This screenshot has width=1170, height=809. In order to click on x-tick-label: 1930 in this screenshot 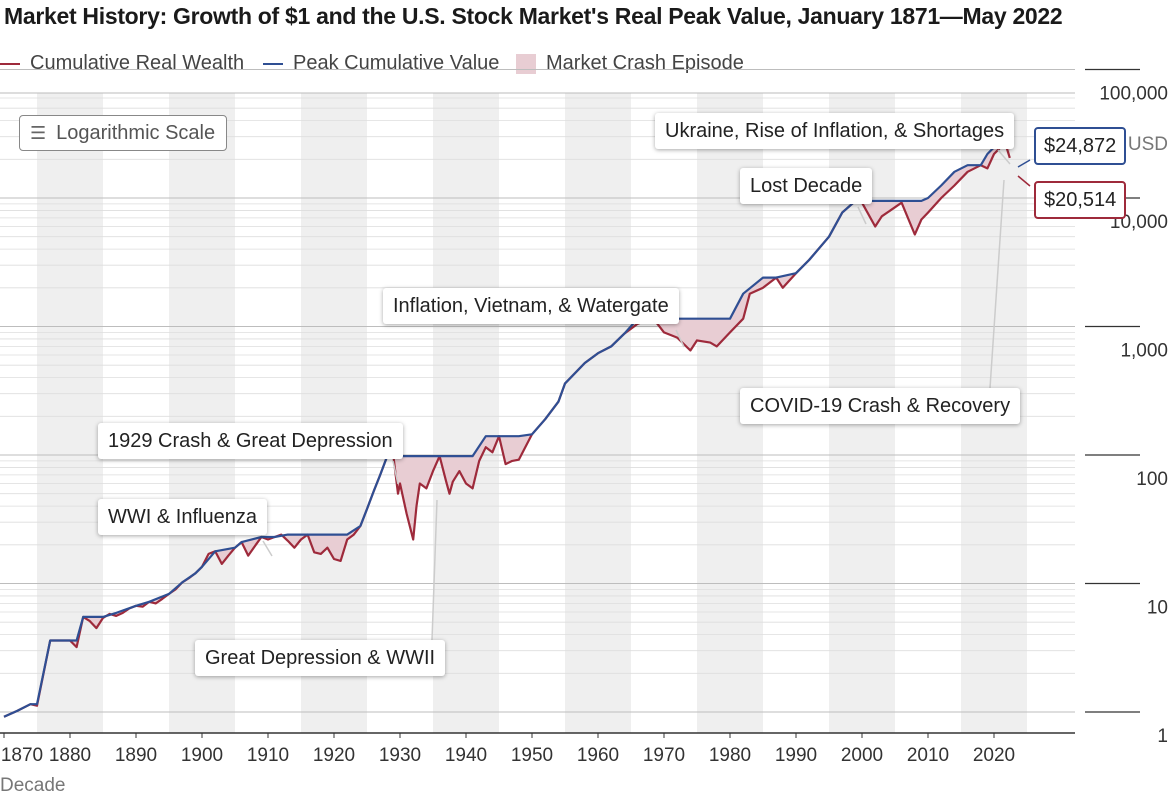, I will do `click(400, 755)`.